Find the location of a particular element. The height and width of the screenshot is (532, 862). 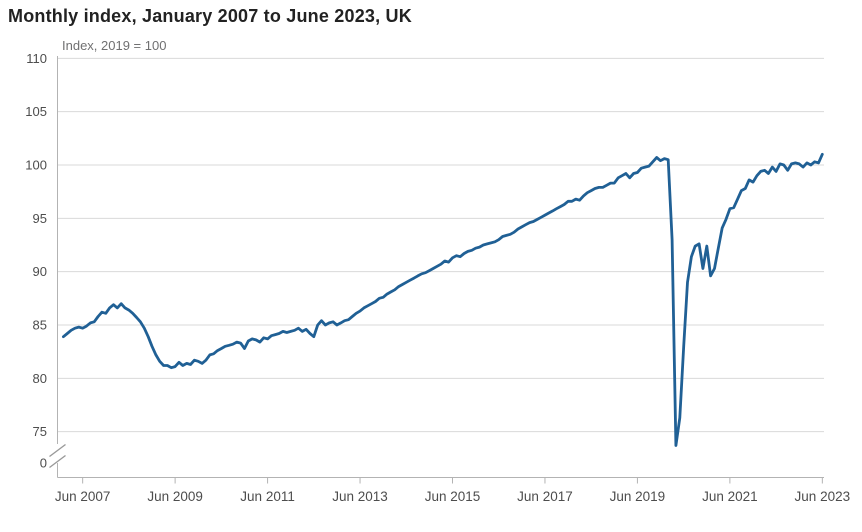

x-axis-tick-label: Jun 2021 is located at coordinates (730, 496).